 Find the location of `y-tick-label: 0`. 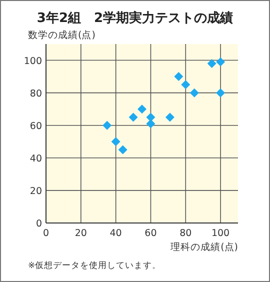

y-tick-label: 0 is located at coordinates (39, 224).